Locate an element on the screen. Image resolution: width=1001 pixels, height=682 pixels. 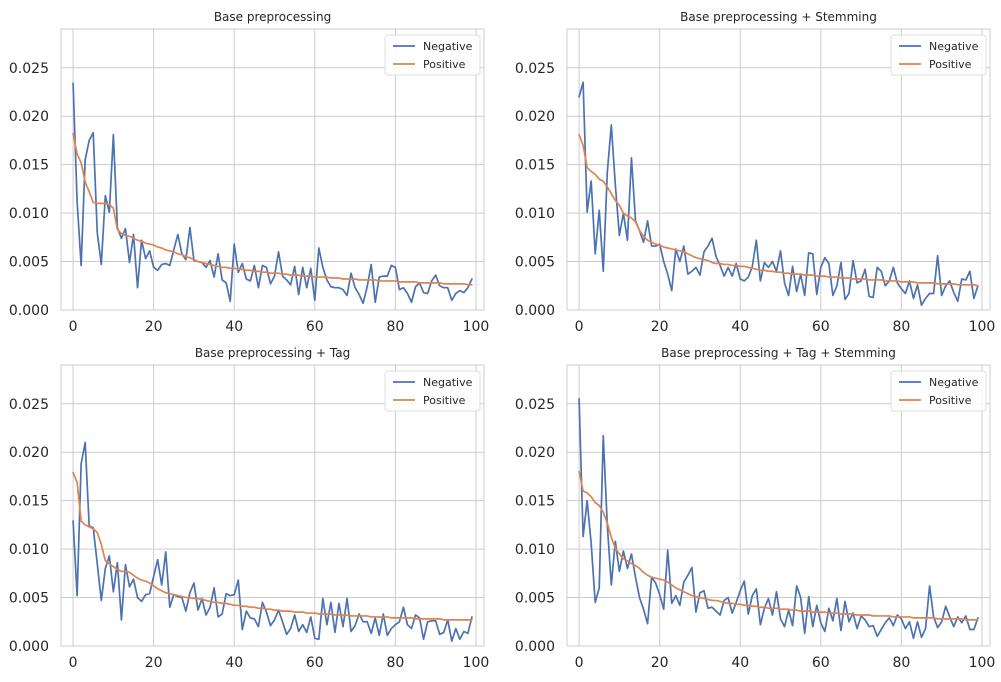
subplot-title: Base preprocessing + Tag is located at coordinates (272, 353).